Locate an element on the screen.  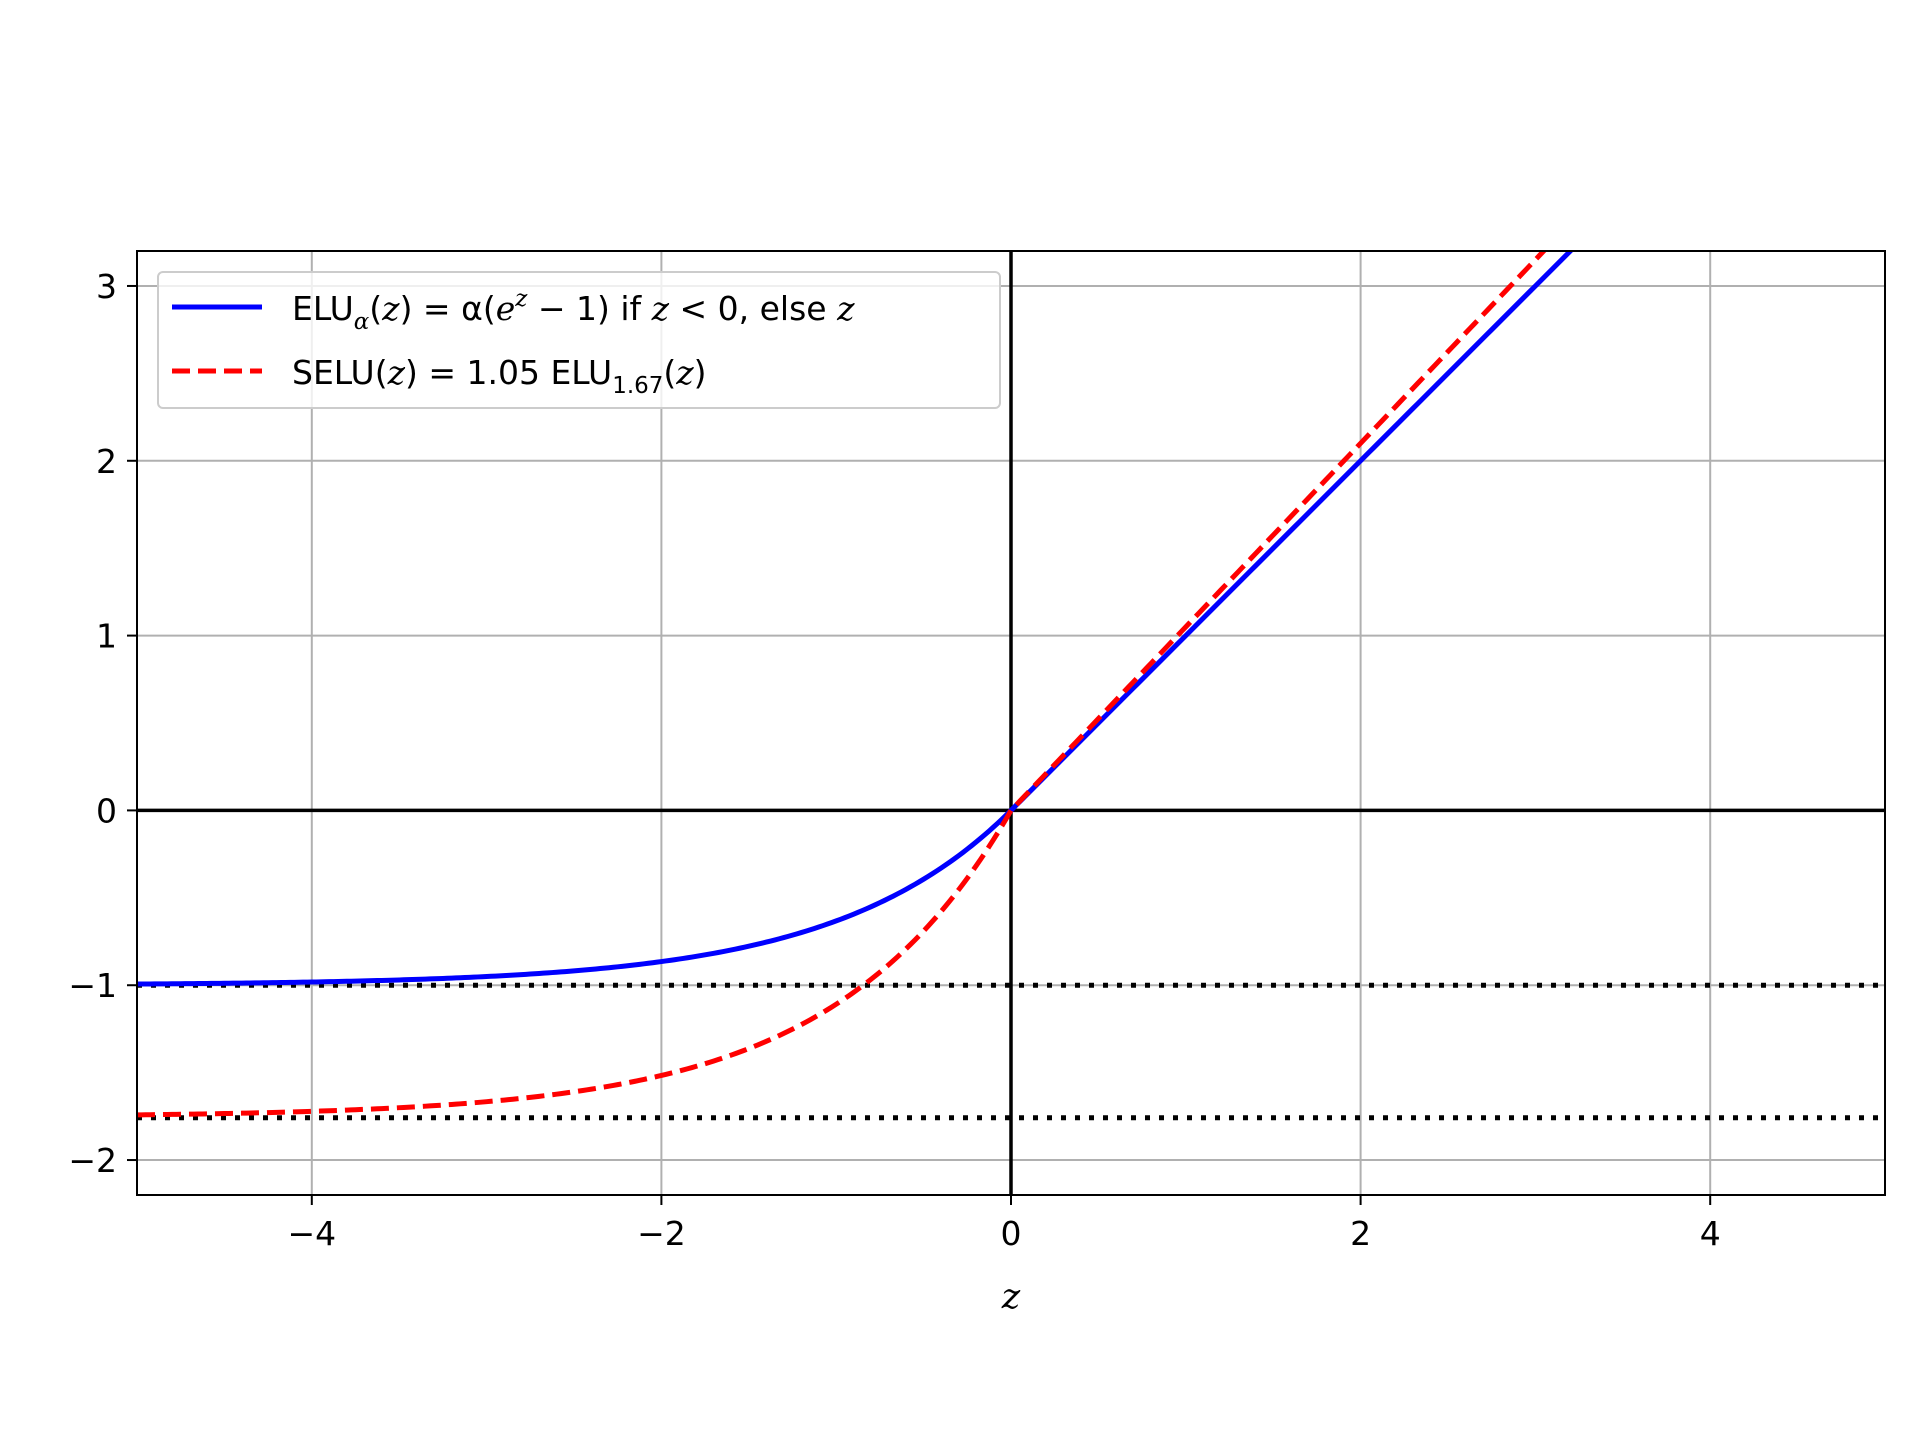
y-tick-label-1: −1 is located at coordinates (92, 985).